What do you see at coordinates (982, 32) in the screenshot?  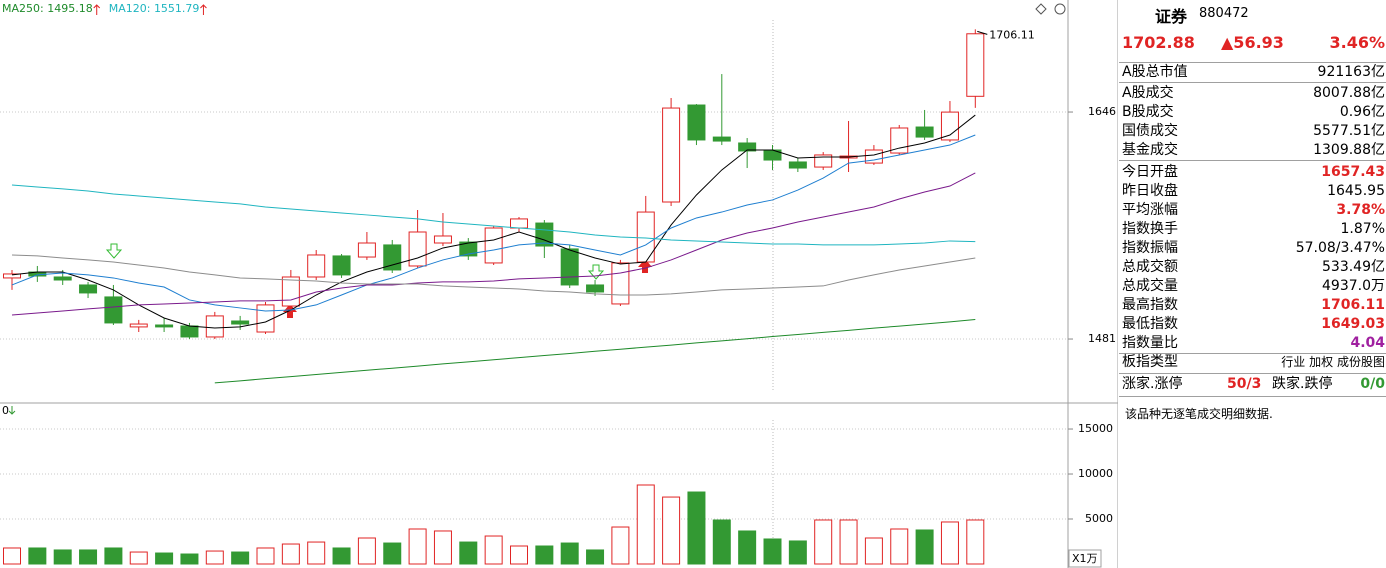 I see `annotation-line` at bounding box center [982, 32].